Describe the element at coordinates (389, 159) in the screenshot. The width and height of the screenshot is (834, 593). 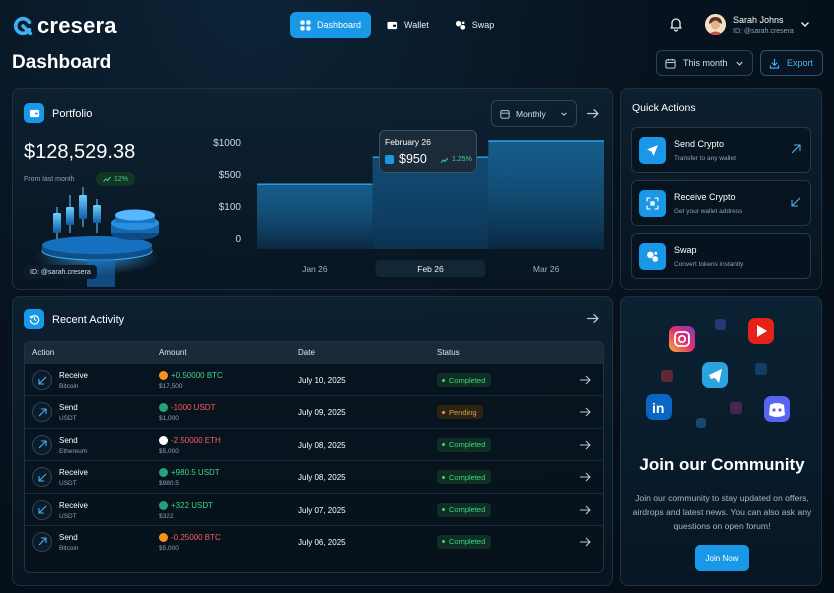
I see `tooltip-swatch` at that location.